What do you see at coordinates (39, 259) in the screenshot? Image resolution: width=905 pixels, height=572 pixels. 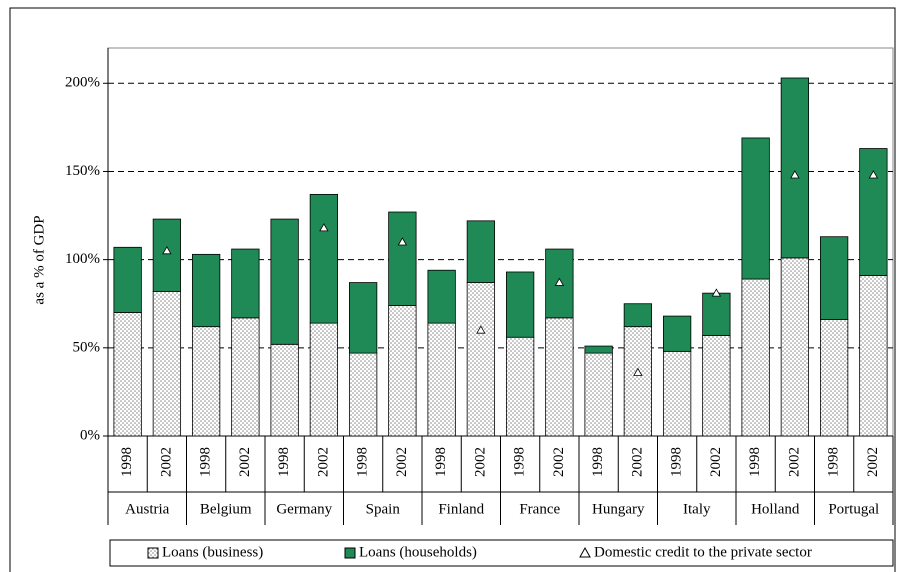 I see `y-axis-label: as a % of GDP` at bounding box center [39, 259].